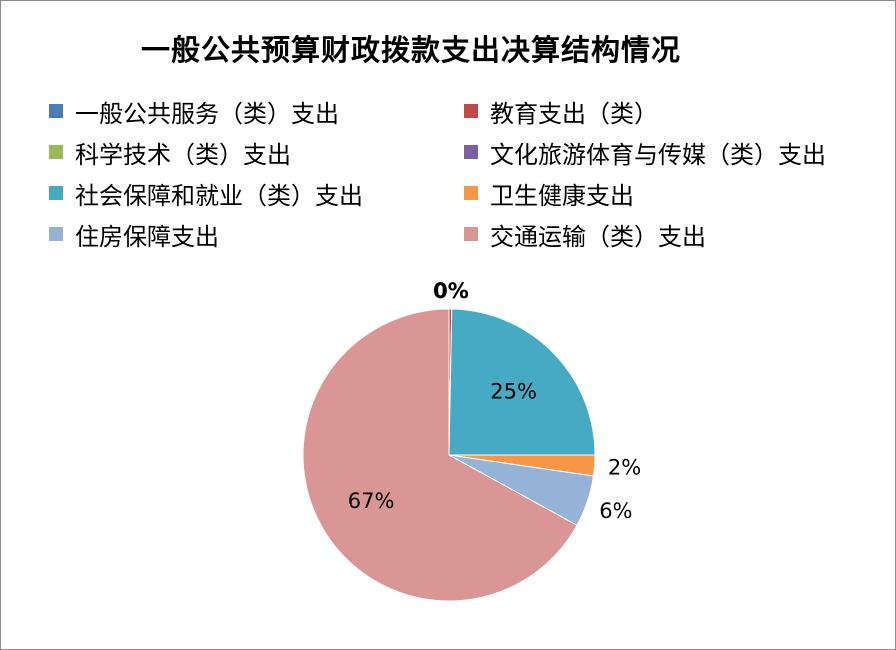  I want to click on legend-label: 一般公共服务（类）支出, so click(207, 113).